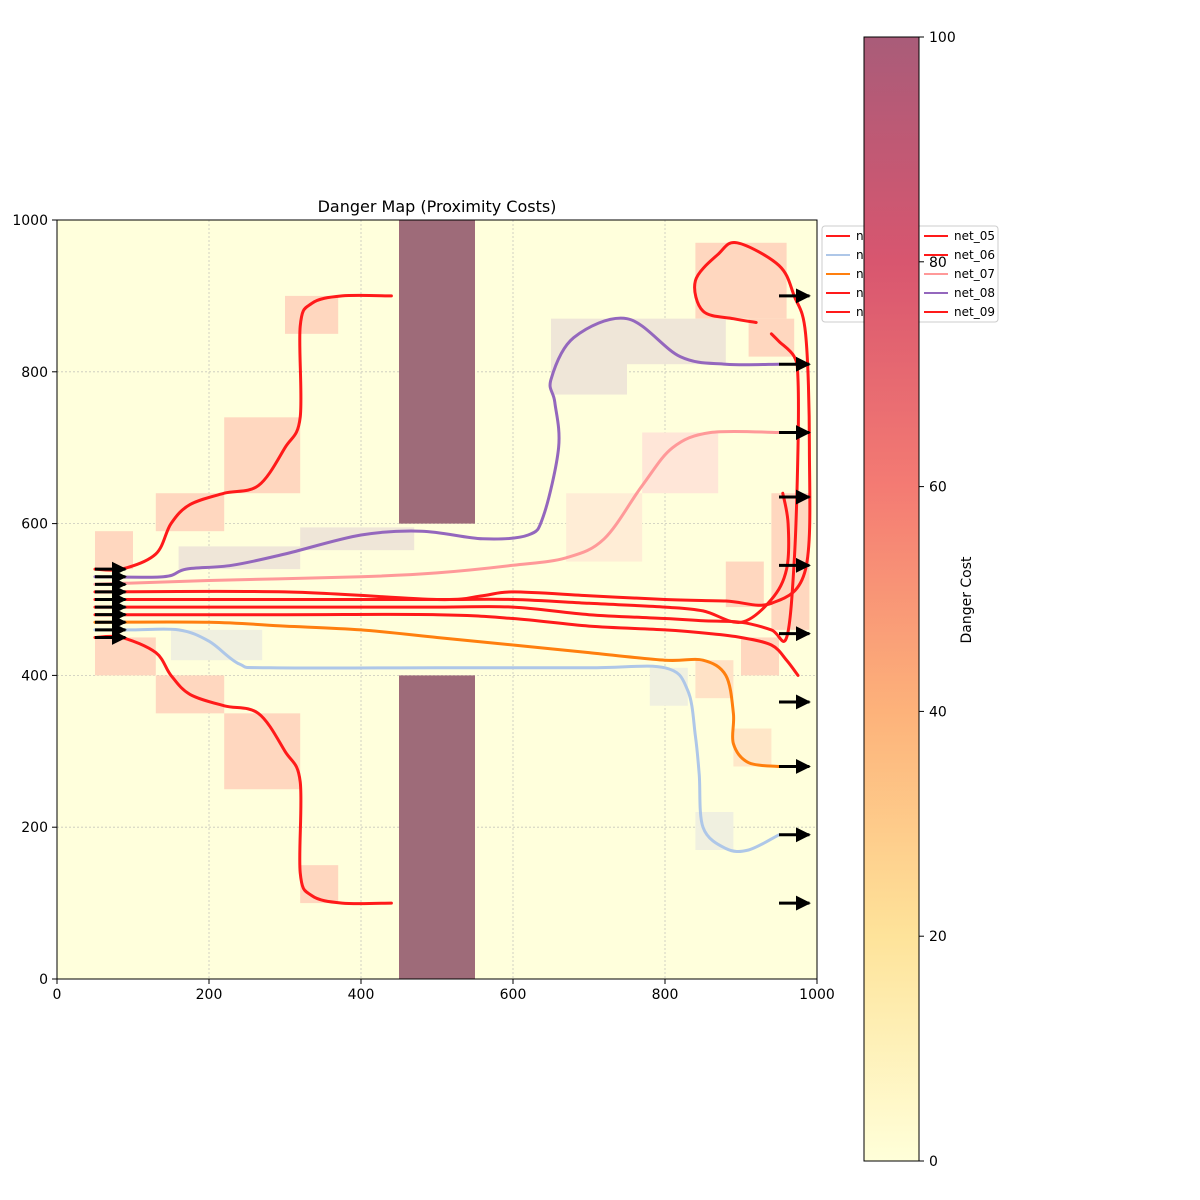 The image size is (1200, 1200). I want to click on y-tick-label: 400, so click(34, 676).